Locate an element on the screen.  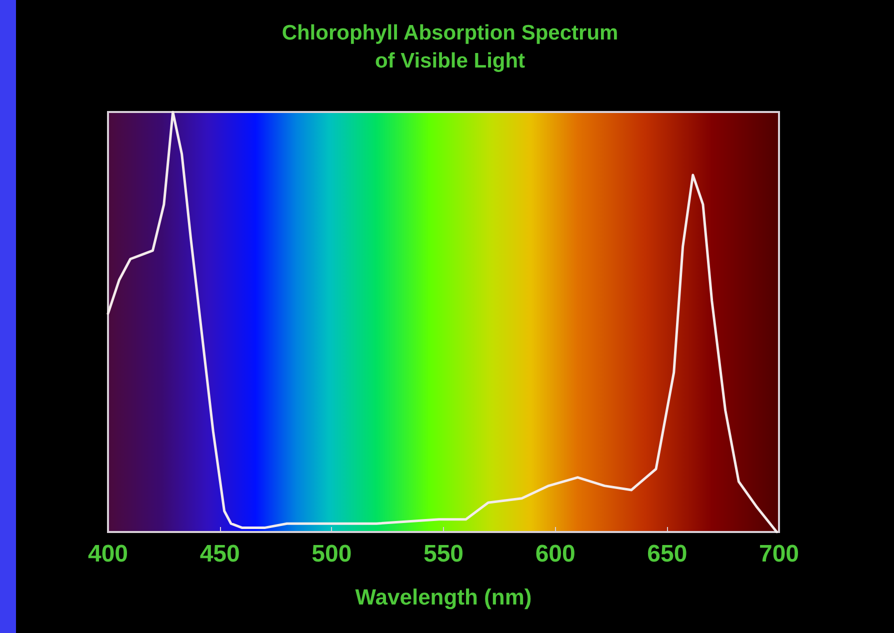
x-tick-label: 400 is located at coordinates (108, 554).